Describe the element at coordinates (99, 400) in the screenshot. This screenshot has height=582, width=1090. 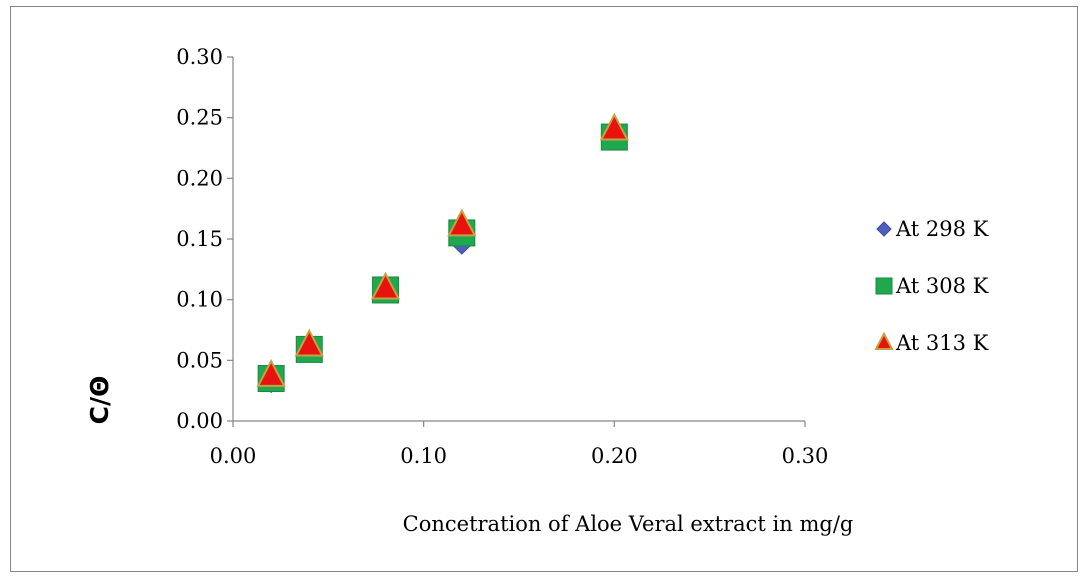
I see `y-axis-label: C/Θ` at that location.